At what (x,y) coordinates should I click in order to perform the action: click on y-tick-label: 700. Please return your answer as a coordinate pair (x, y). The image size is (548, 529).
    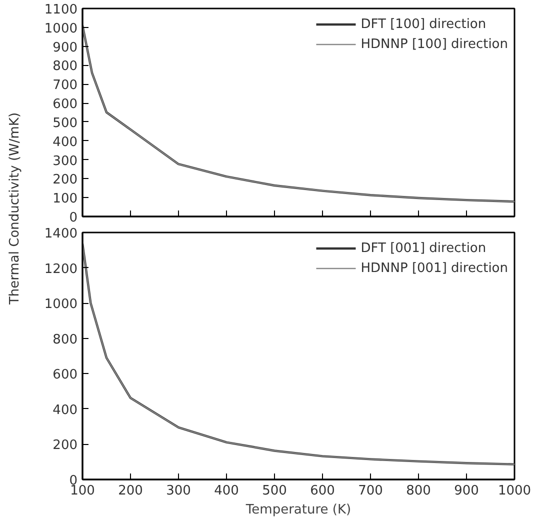
    Looking at the image, I should click on (65, 86).